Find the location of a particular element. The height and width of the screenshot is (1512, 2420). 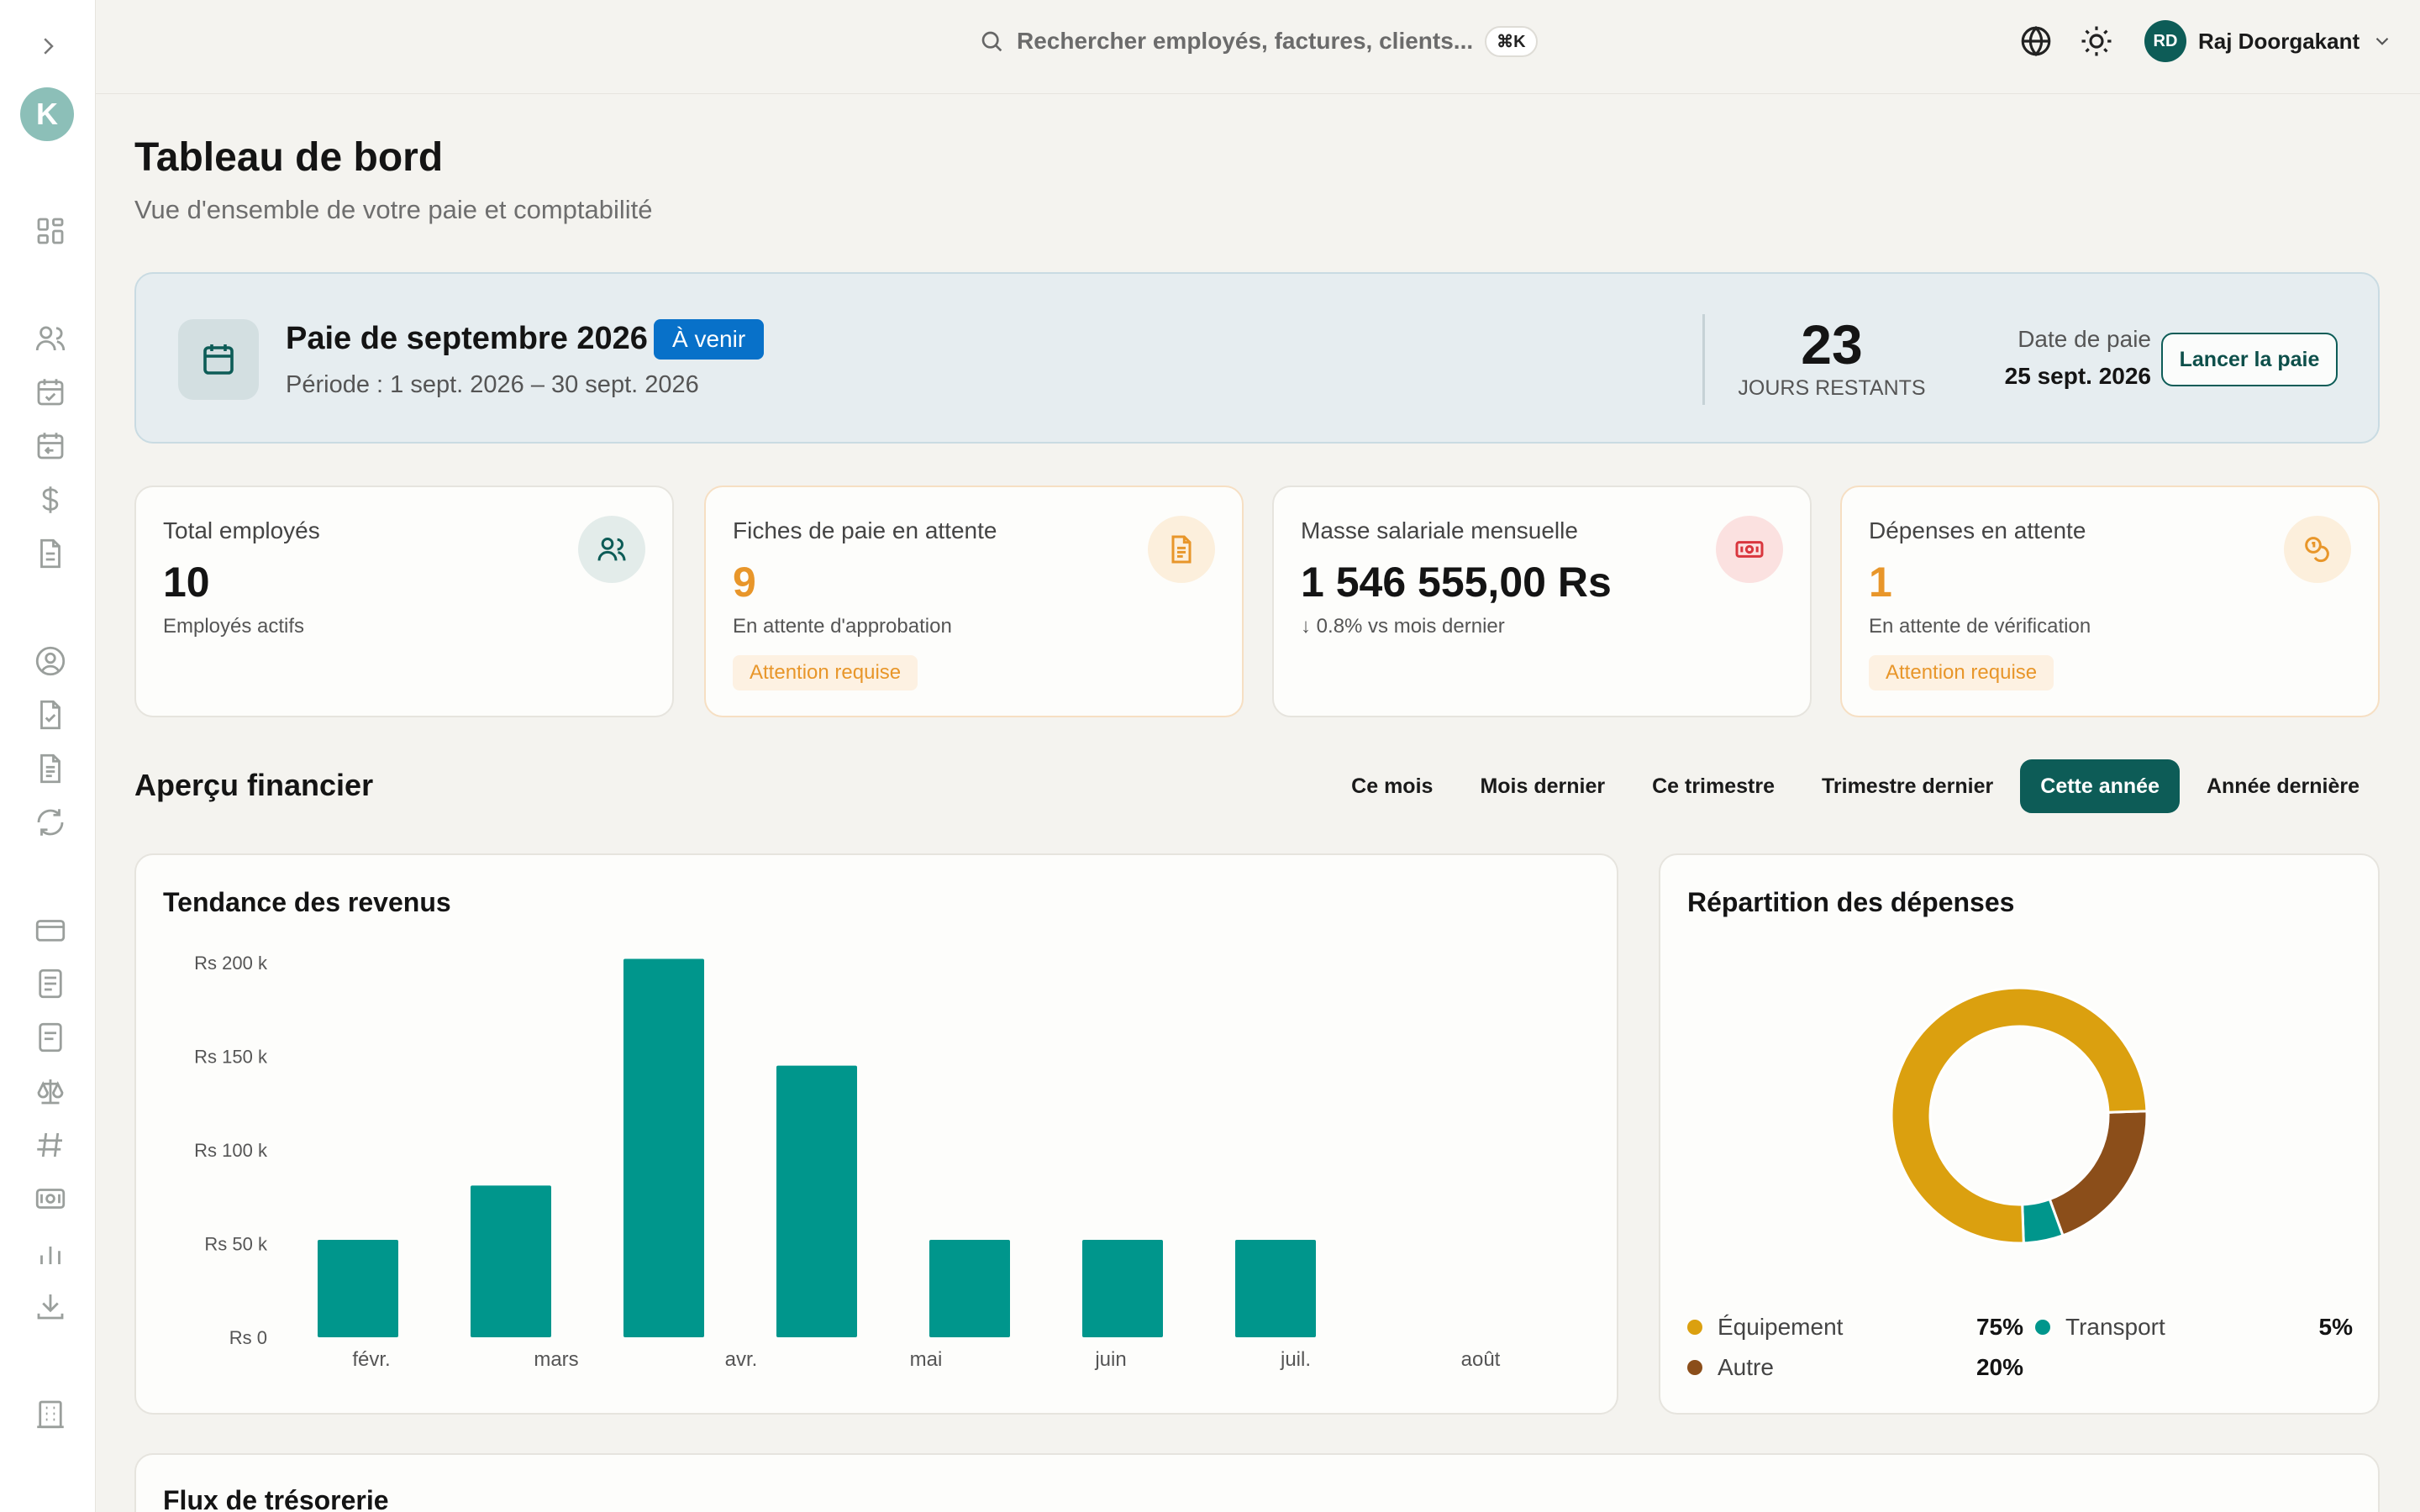

y-tick-label: Rs 100 k is located at coordinates (231, 1150).